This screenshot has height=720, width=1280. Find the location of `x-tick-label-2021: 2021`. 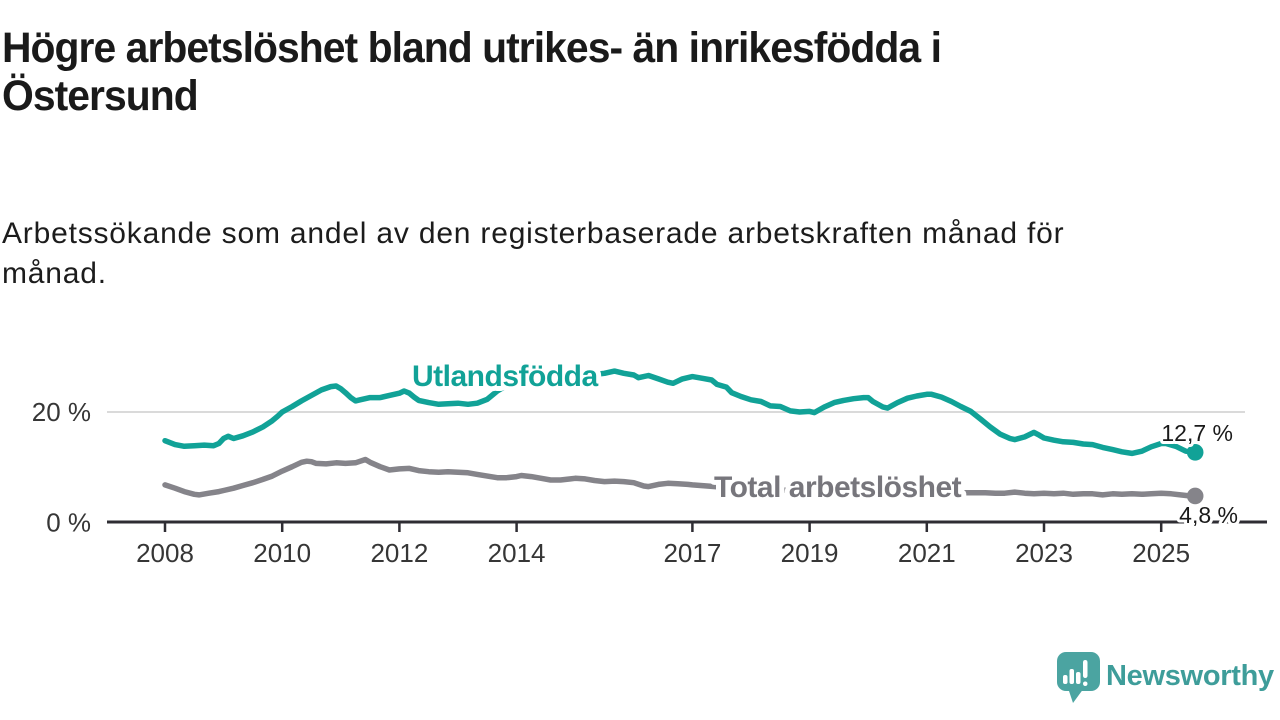

x-tick-label-2021: 2021 is located at coordinates (927, 553).